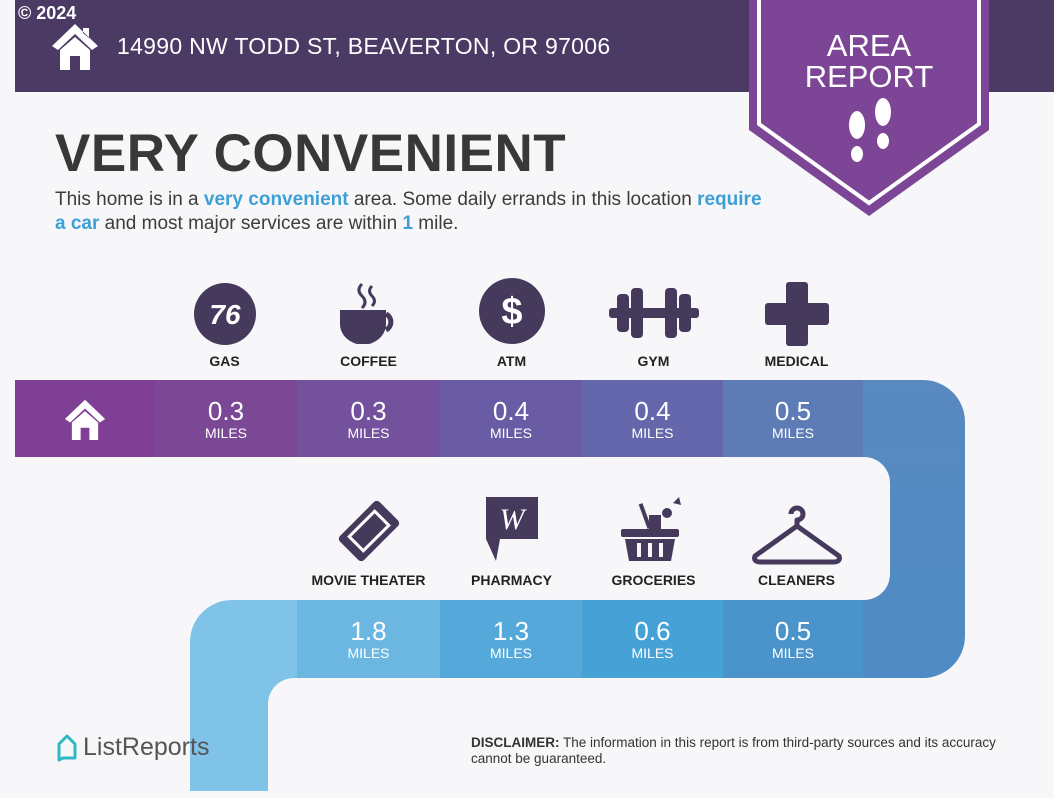 Image resolution: width=1054 pixels, height=798 pixels. Describe the element at coordinates (796, 361) in the screenshot. I see `medical-label: MEDICAL` at that location.